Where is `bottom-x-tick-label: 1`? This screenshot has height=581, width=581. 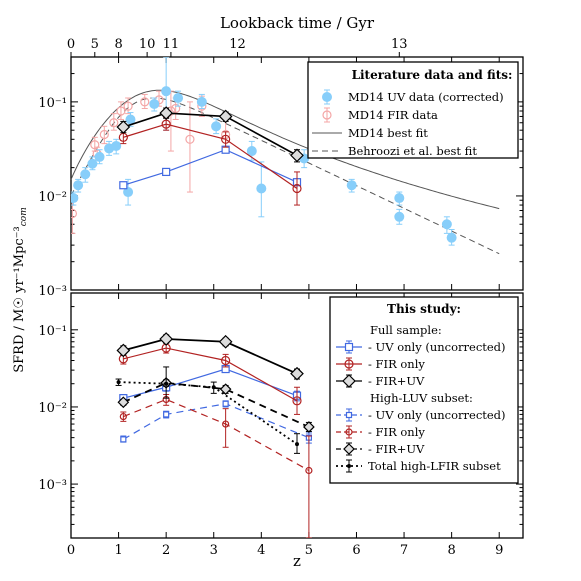 bottom-x-tick-label: 1 is located at coordinates (118, 550).